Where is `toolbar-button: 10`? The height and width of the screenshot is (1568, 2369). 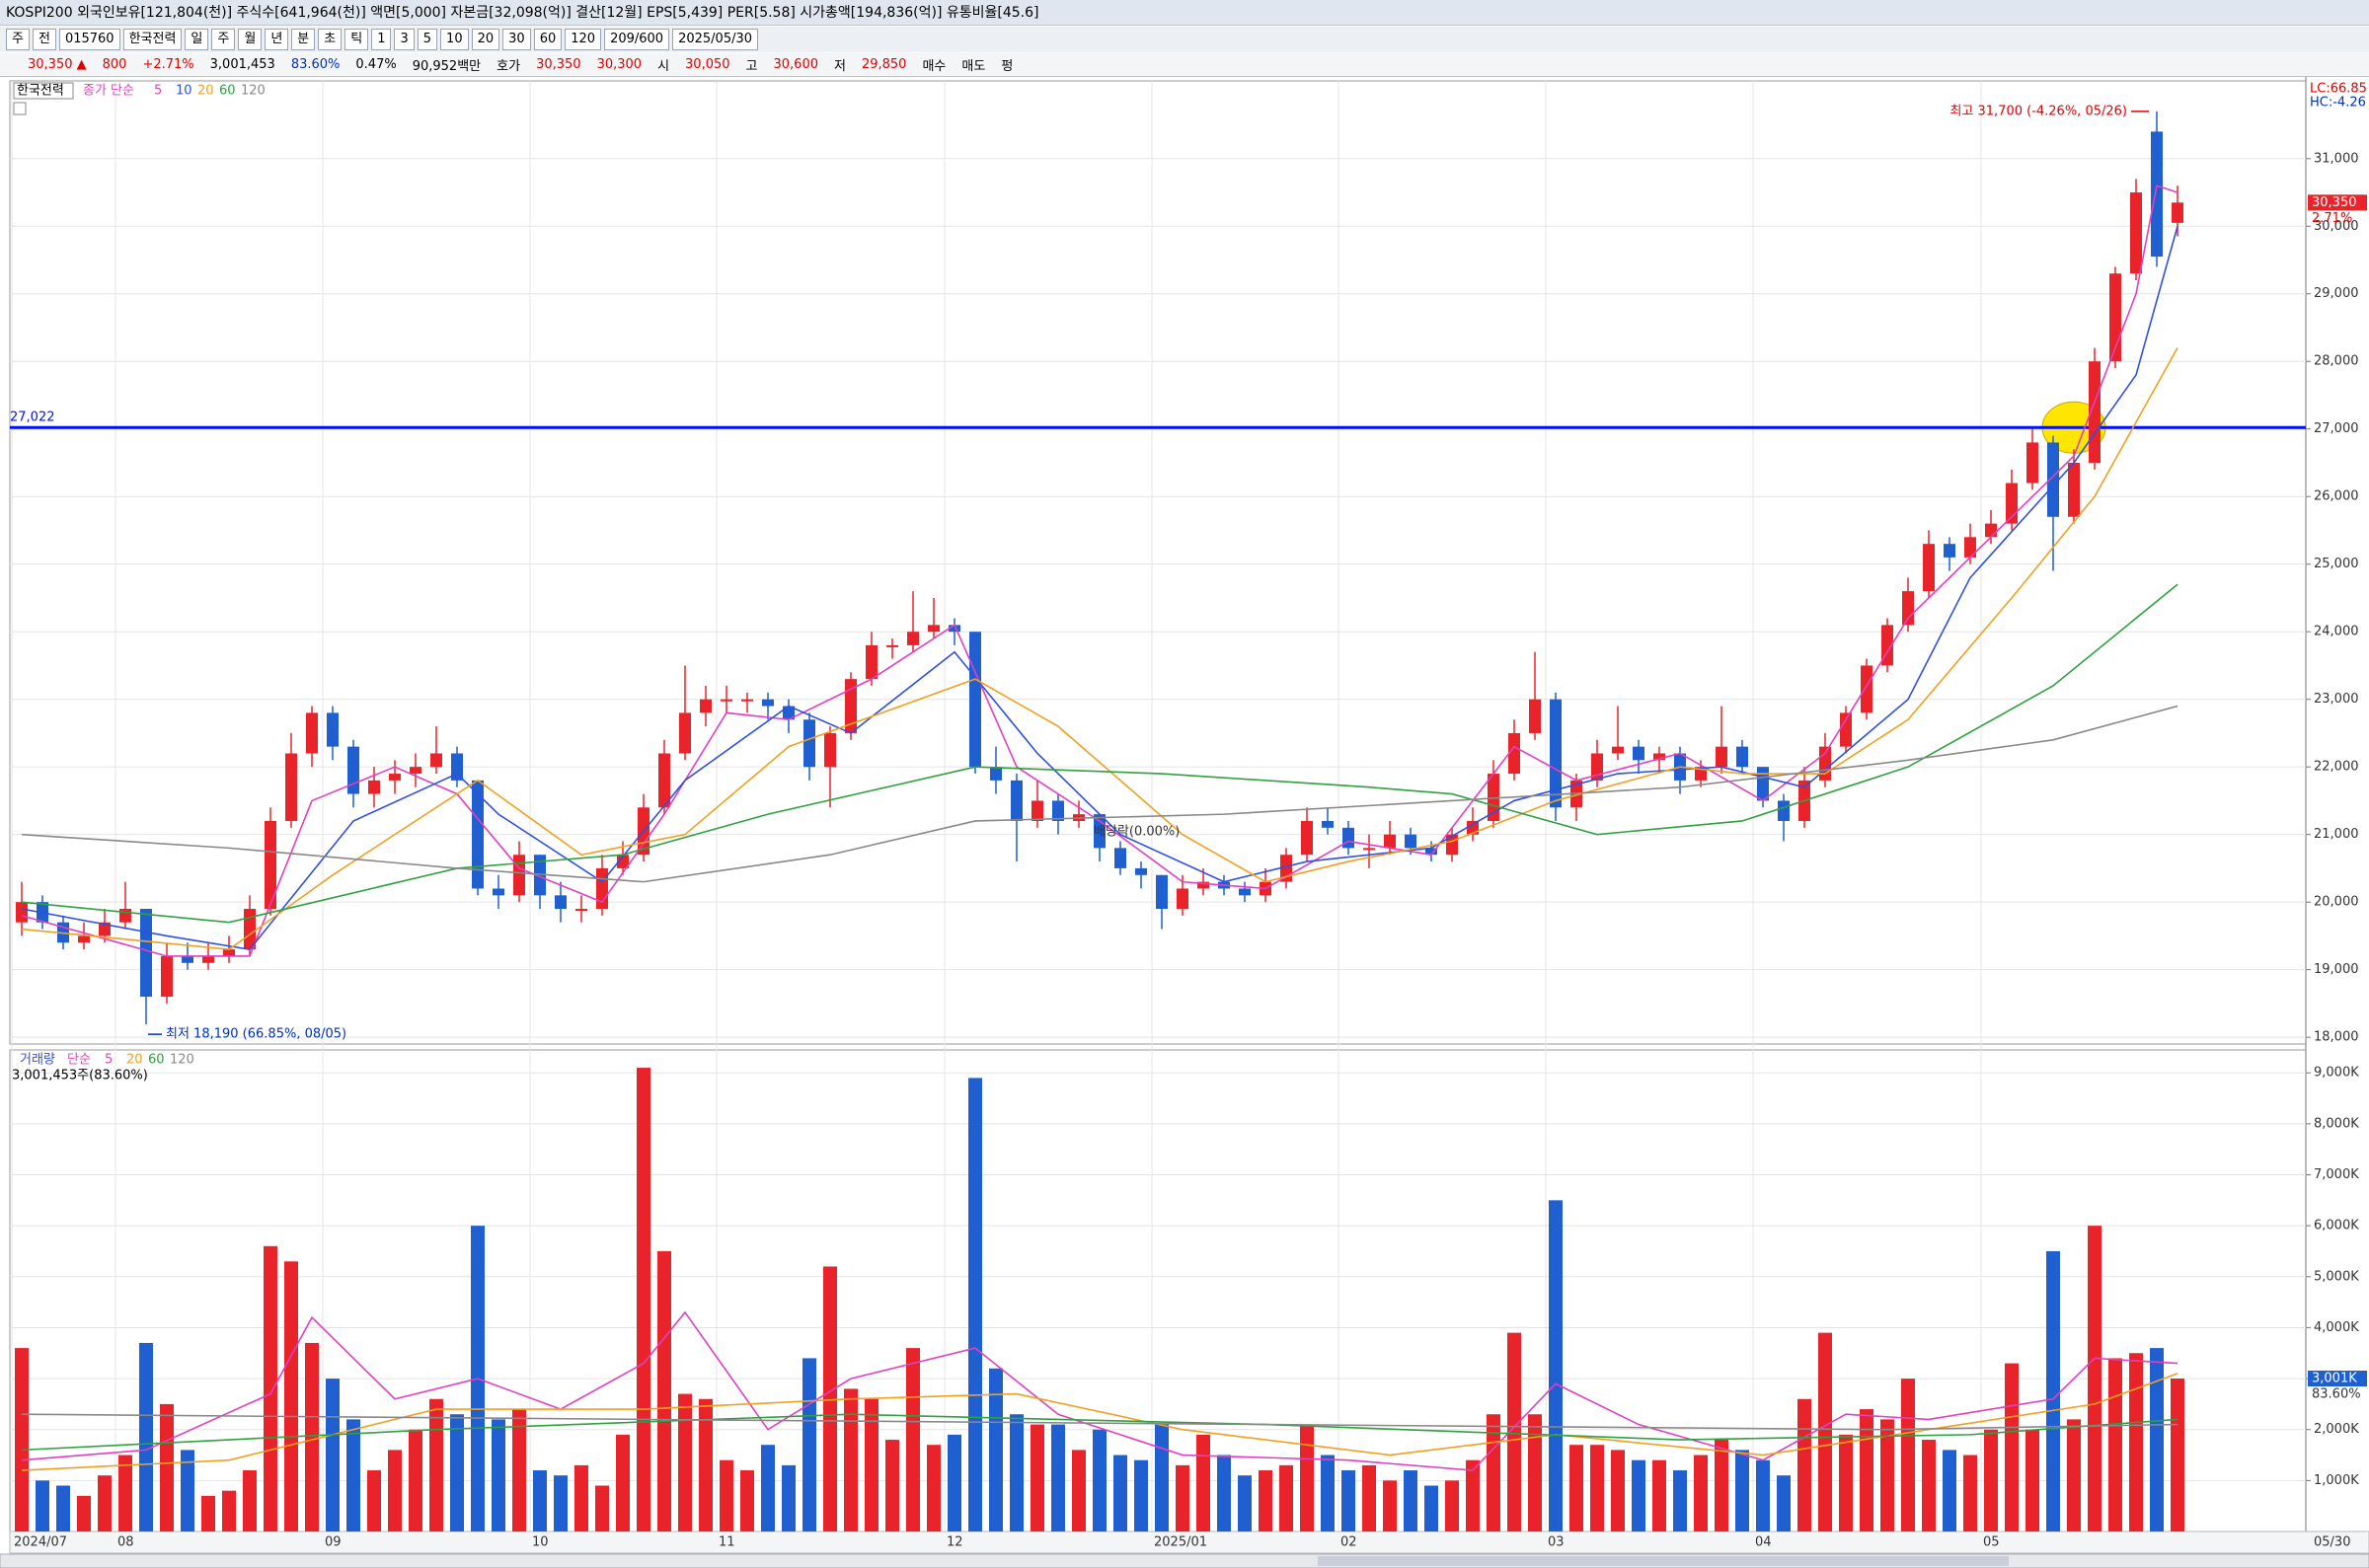 toolbar-button: 10 is located at coordinates (454, 40).